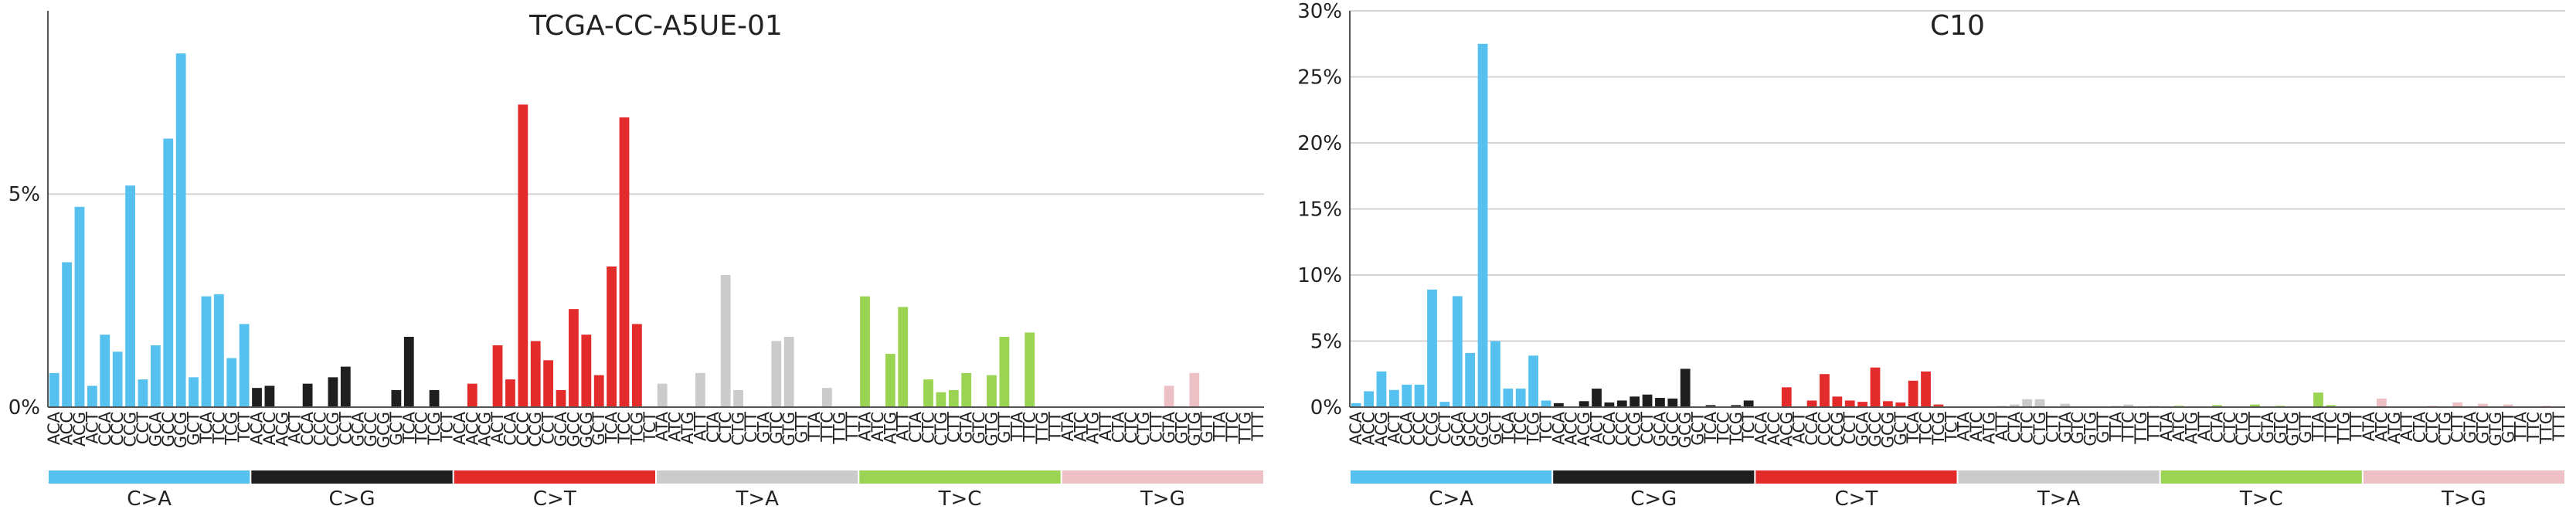  What do you see at coordinates (1319, 275) in the screenshot?
I see `y-tick-label: 10%` at bounding box center [1319, 275].